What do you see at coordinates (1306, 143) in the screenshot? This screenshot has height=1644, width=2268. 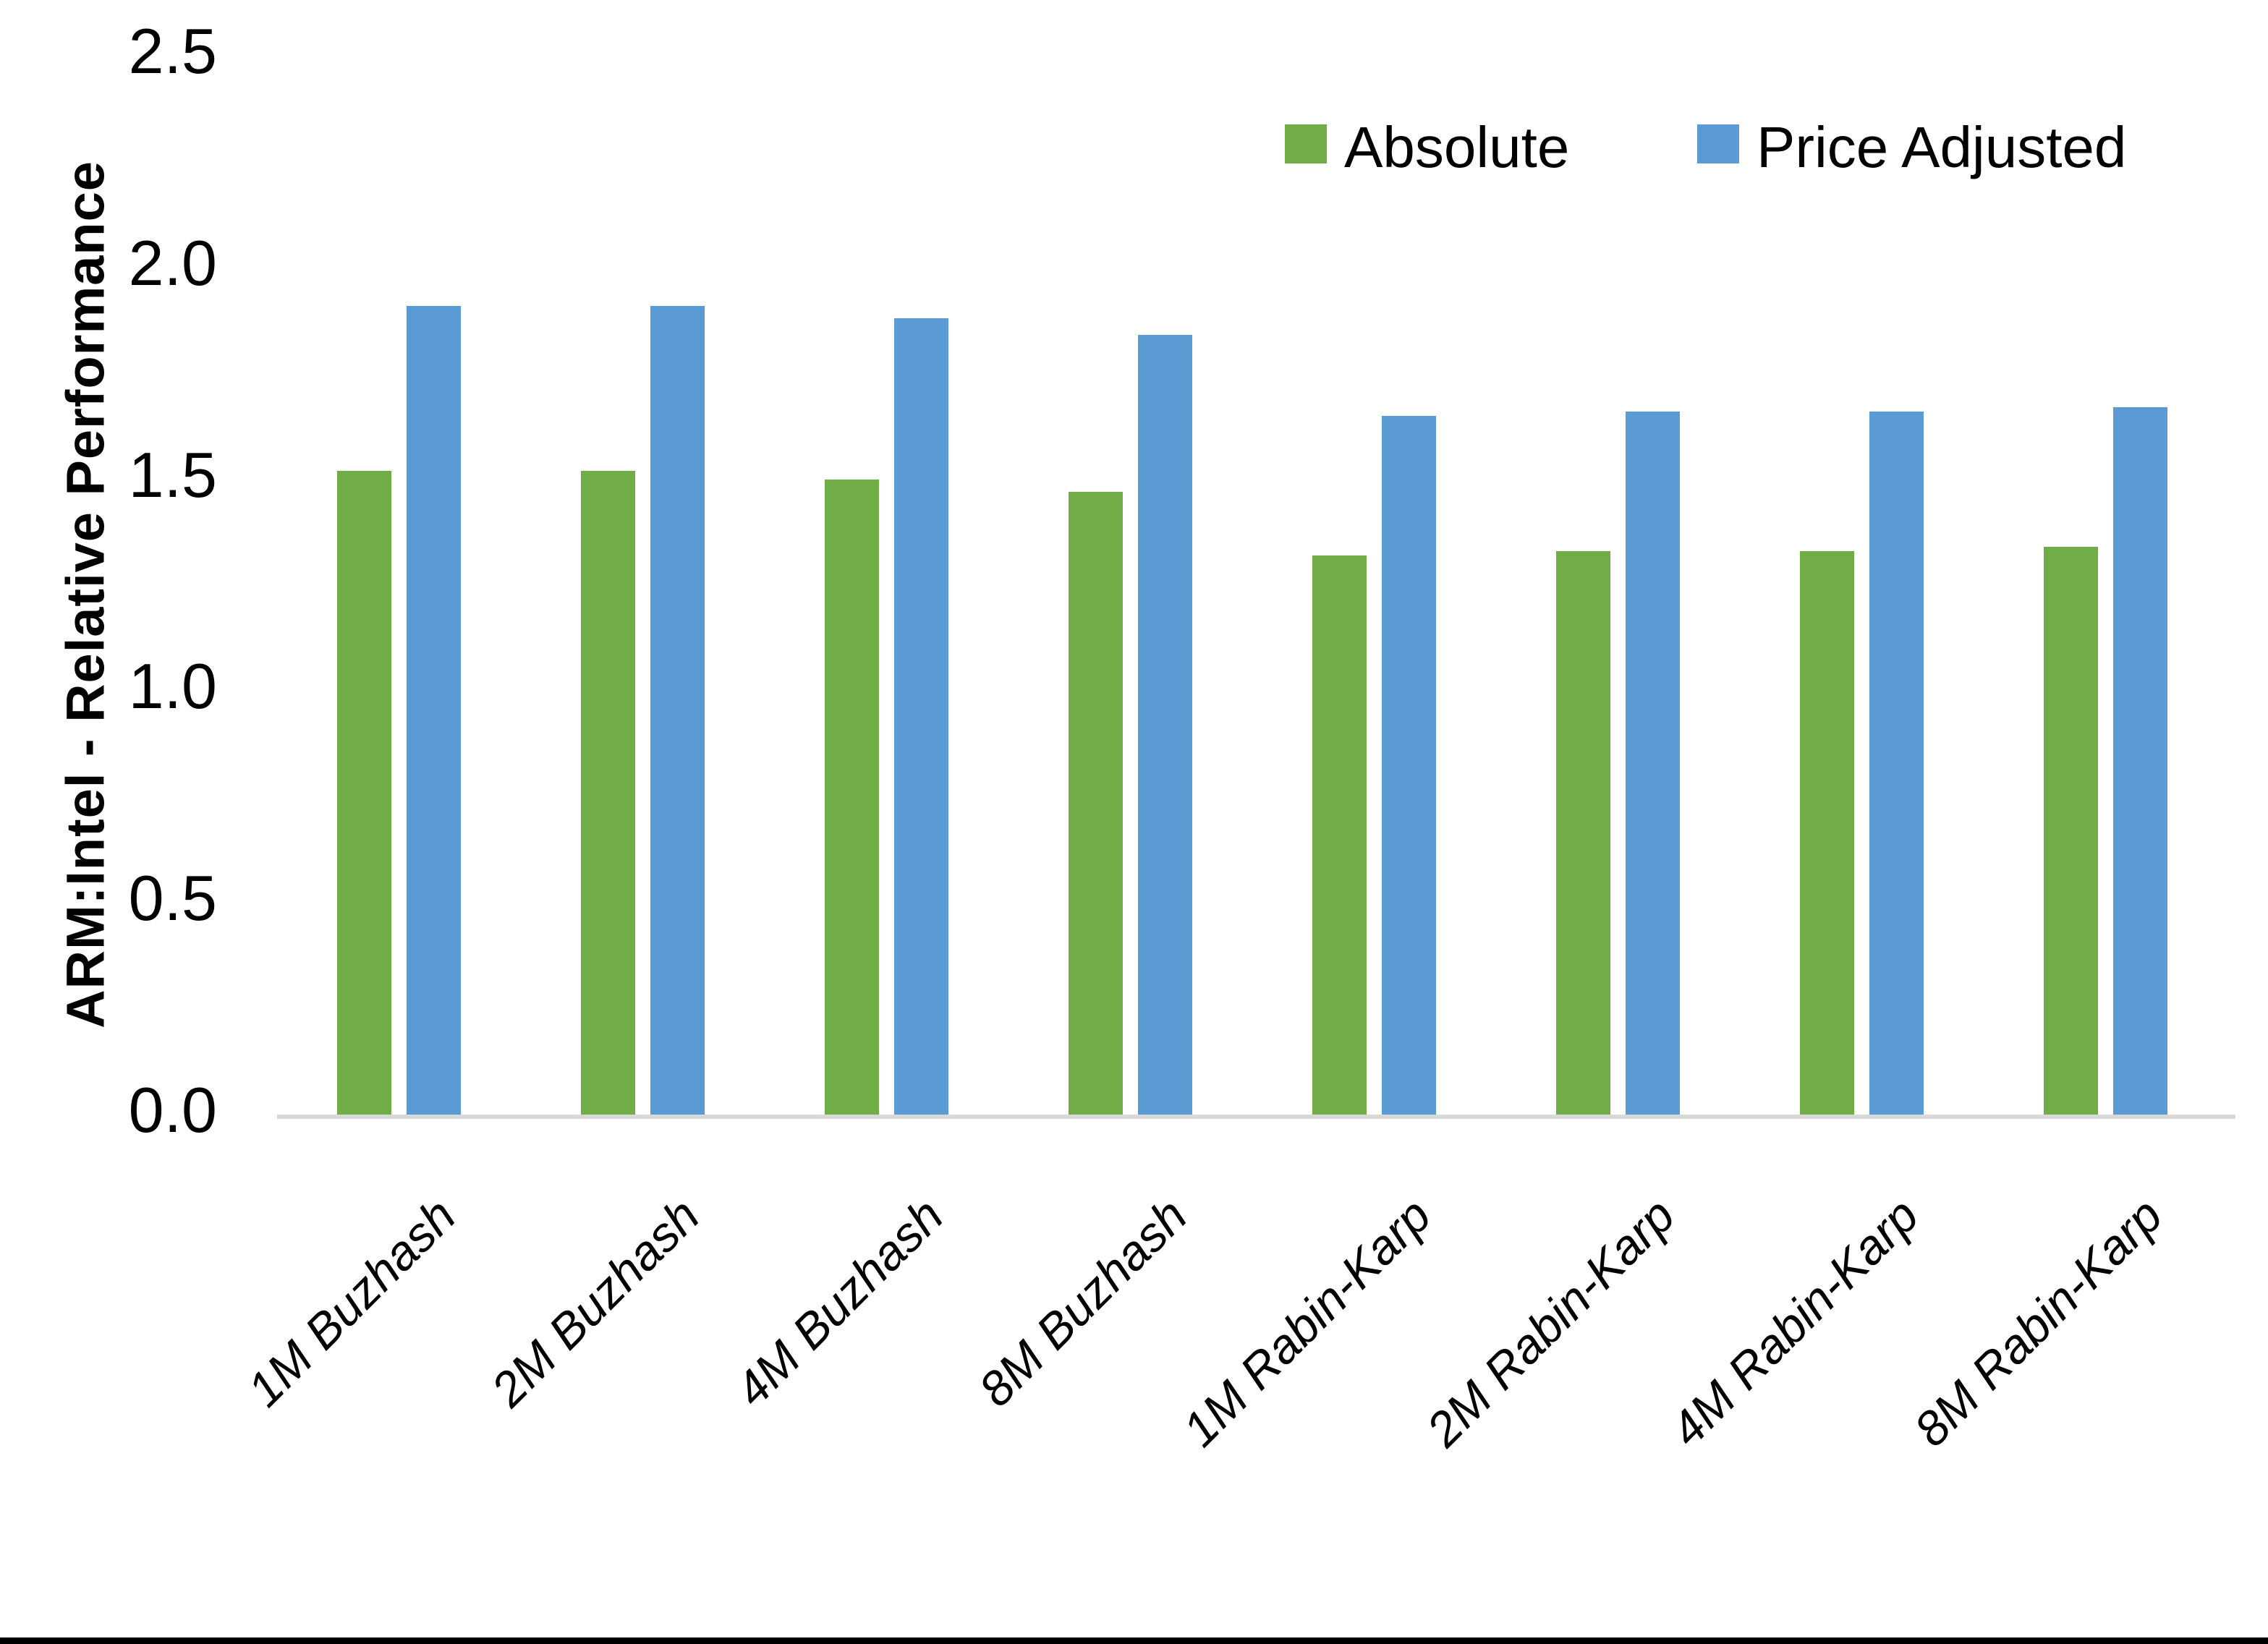 I see `legend-swatch-absolute` at bounding box center [1306, 143].